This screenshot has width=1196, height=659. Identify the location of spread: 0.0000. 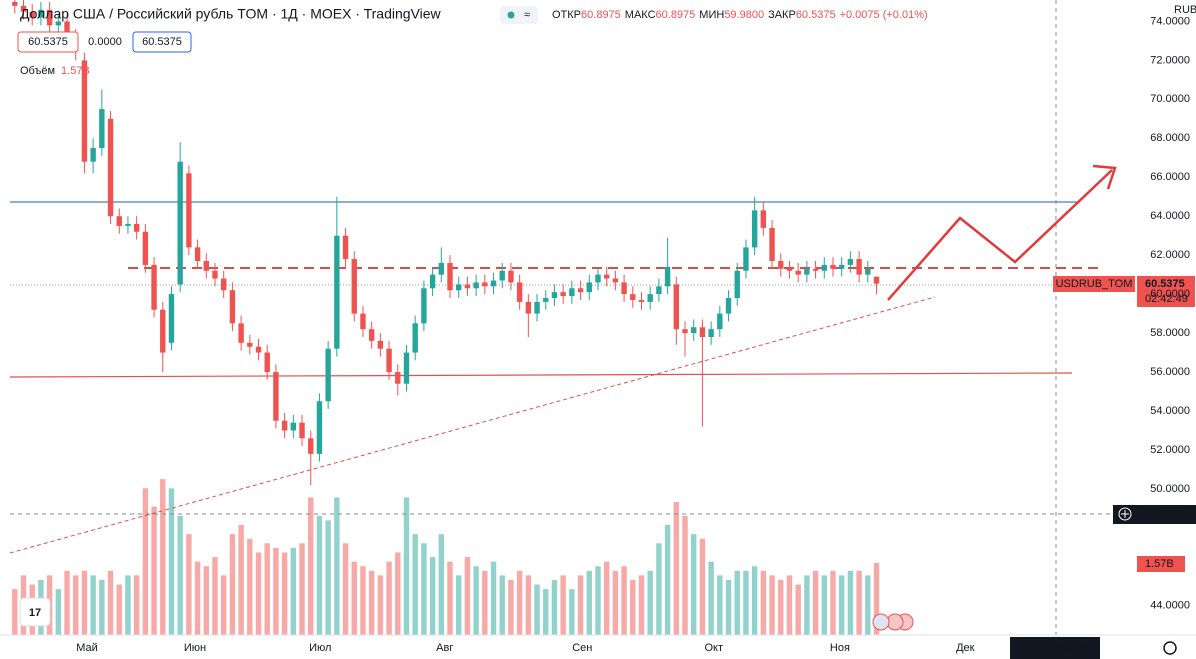
(105, 42).